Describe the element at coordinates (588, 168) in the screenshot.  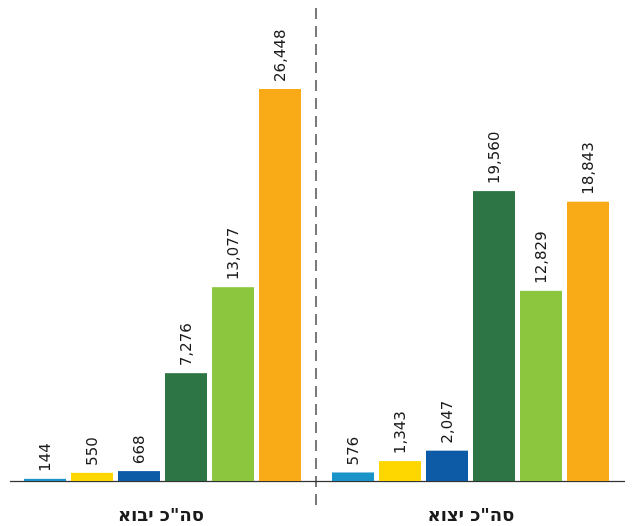
I see `value-label-g1-s5: 18,843` at that location.